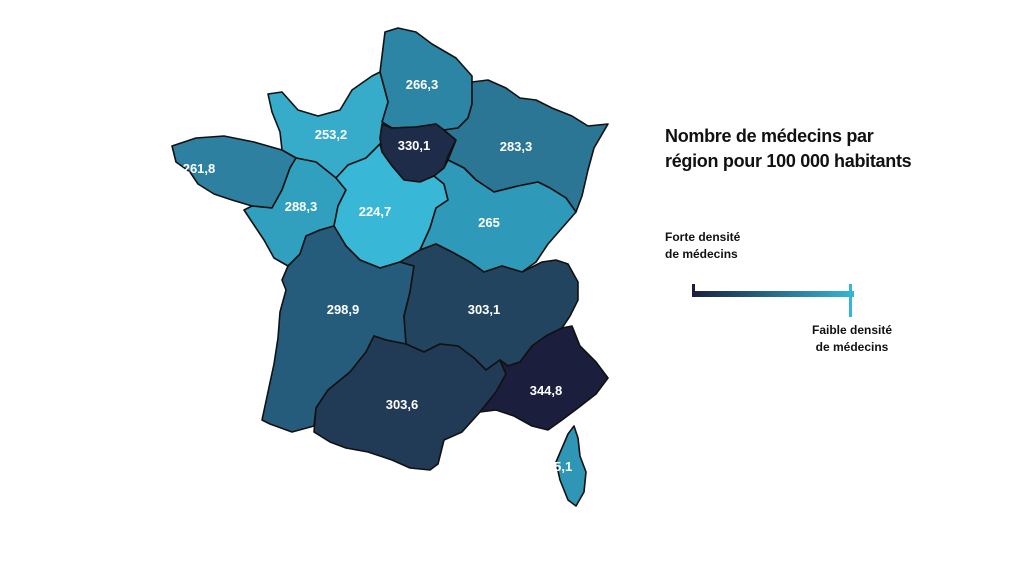  I want to click on legend-gradient-bar, so click(773, 300).